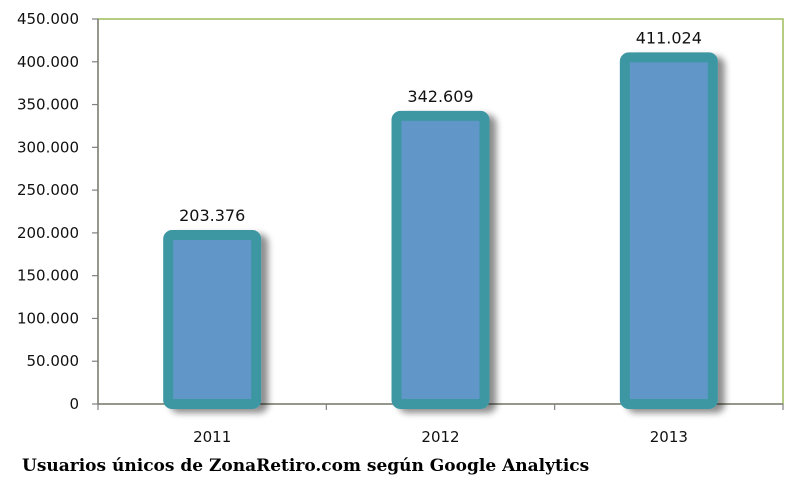  Describe the element at coordinates (212, 215) in the screenshot. I see `data-label-2011: 203.376` at that location.